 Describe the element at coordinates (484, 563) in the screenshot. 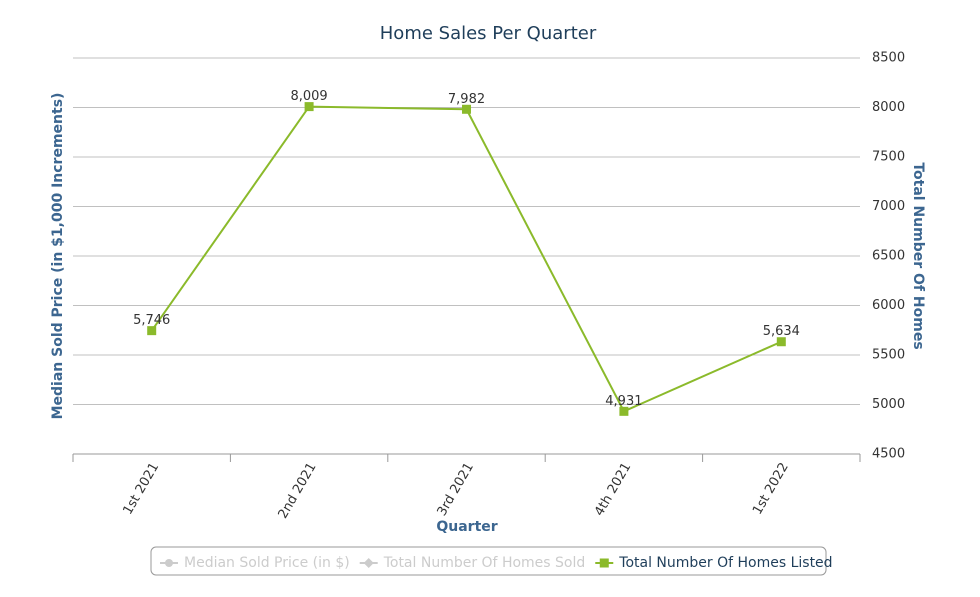

I see `legend-item: Total Number Of Homes Sold` at that location.